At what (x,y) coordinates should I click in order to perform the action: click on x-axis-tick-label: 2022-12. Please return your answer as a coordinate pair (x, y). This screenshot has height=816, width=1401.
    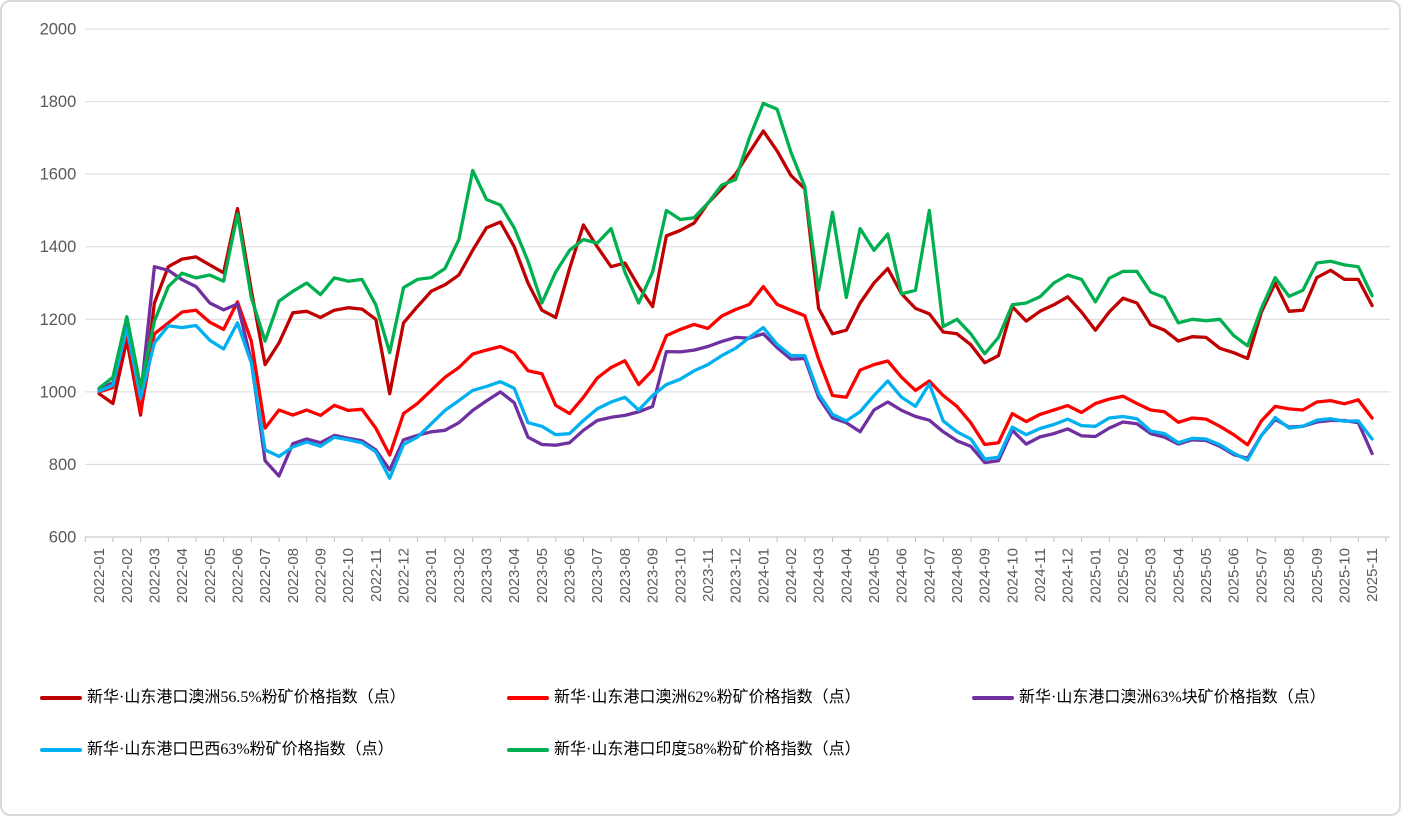
    Looking at the image, I should click on (404, 575).